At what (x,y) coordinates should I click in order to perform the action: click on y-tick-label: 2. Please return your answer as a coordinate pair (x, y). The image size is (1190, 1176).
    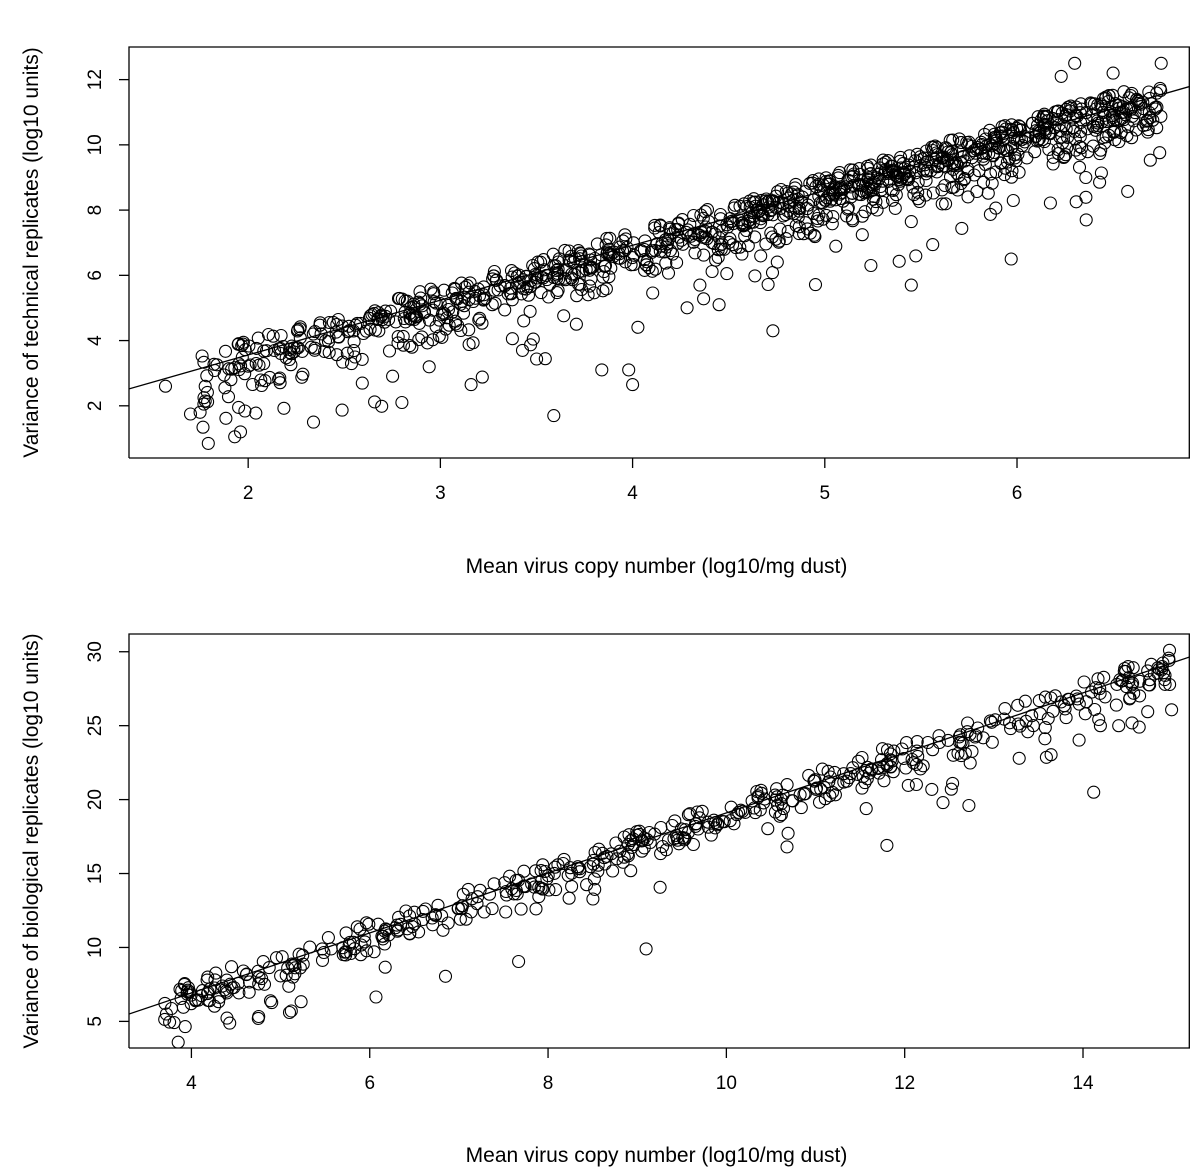
    Looking at the image, I should click on (95, 406).